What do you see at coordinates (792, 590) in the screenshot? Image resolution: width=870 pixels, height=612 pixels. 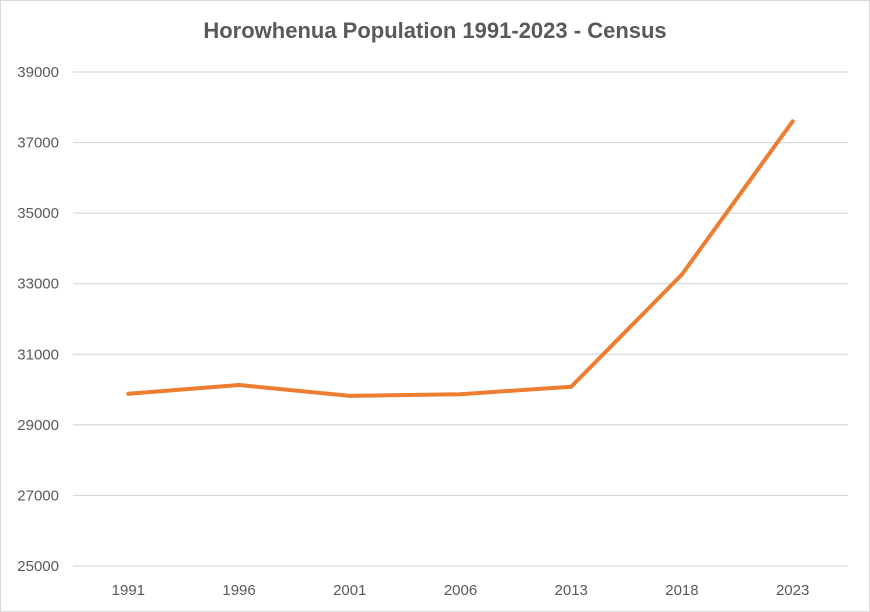 I see `x-tick-label: 2023` at bounding box center [792, 590].